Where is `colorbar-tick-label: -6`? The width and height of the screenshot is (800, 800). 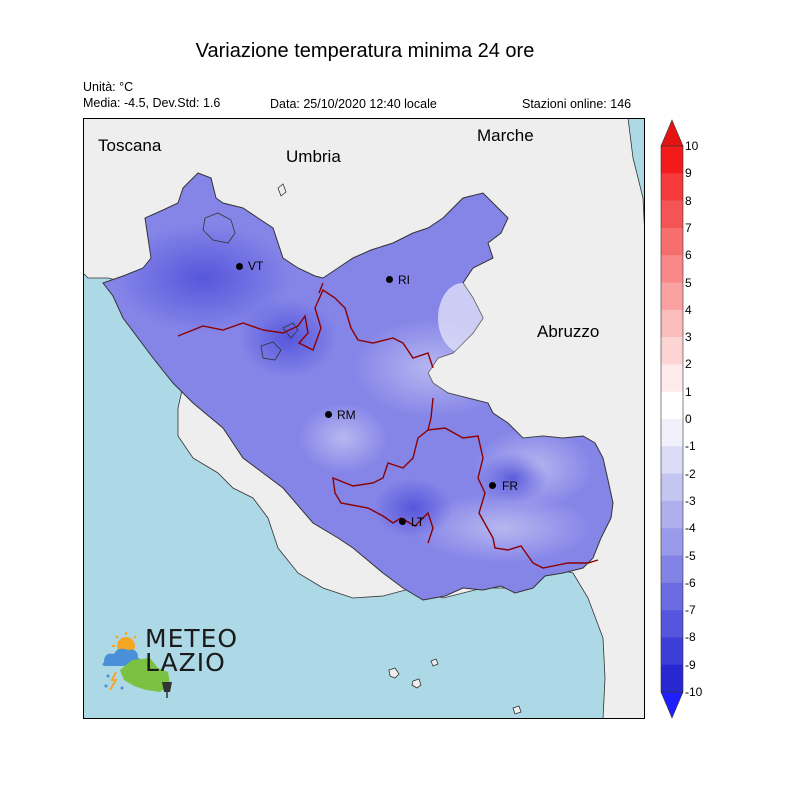
colorbar-tick-label: -6 is located at coordinates (690, 582).